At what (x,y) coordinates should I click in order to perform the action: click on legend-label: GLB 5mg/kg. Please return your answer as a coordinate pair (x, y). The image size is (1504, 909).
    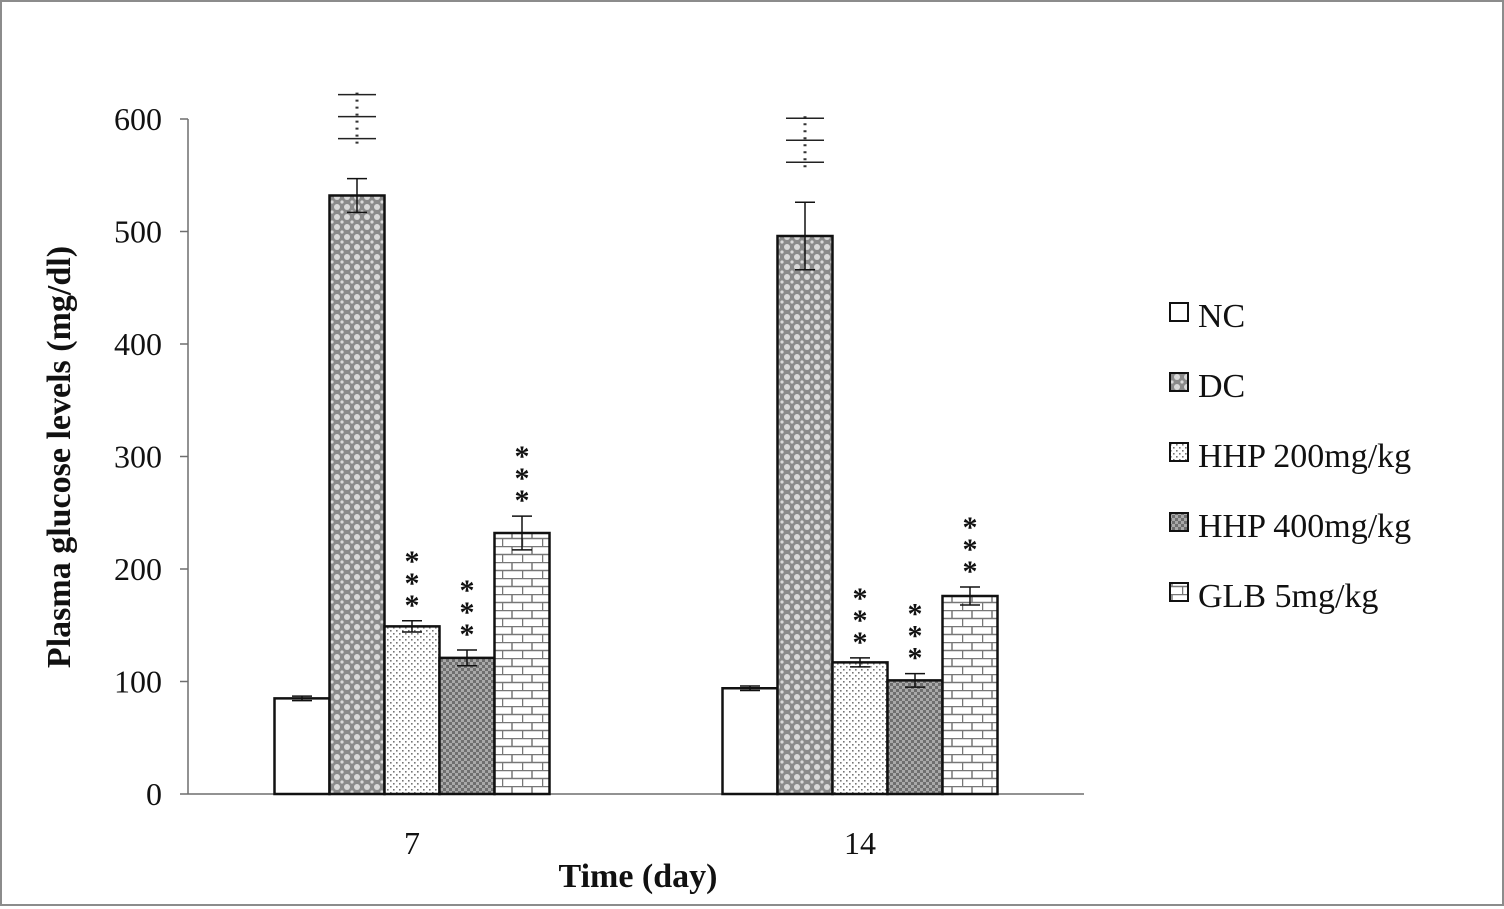
    Looking at the image, I should click on (1288, 596).